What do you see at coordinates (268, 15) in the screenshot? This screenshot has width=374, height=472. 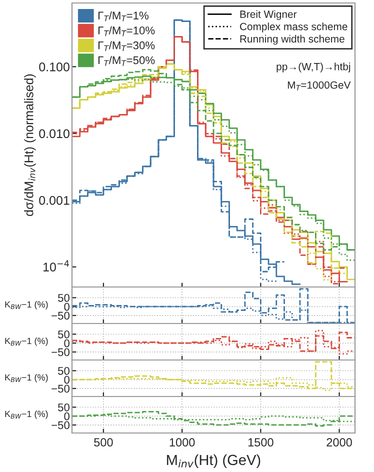 I see `annotation: Breit Wigner` at bounding box center [268, 15].